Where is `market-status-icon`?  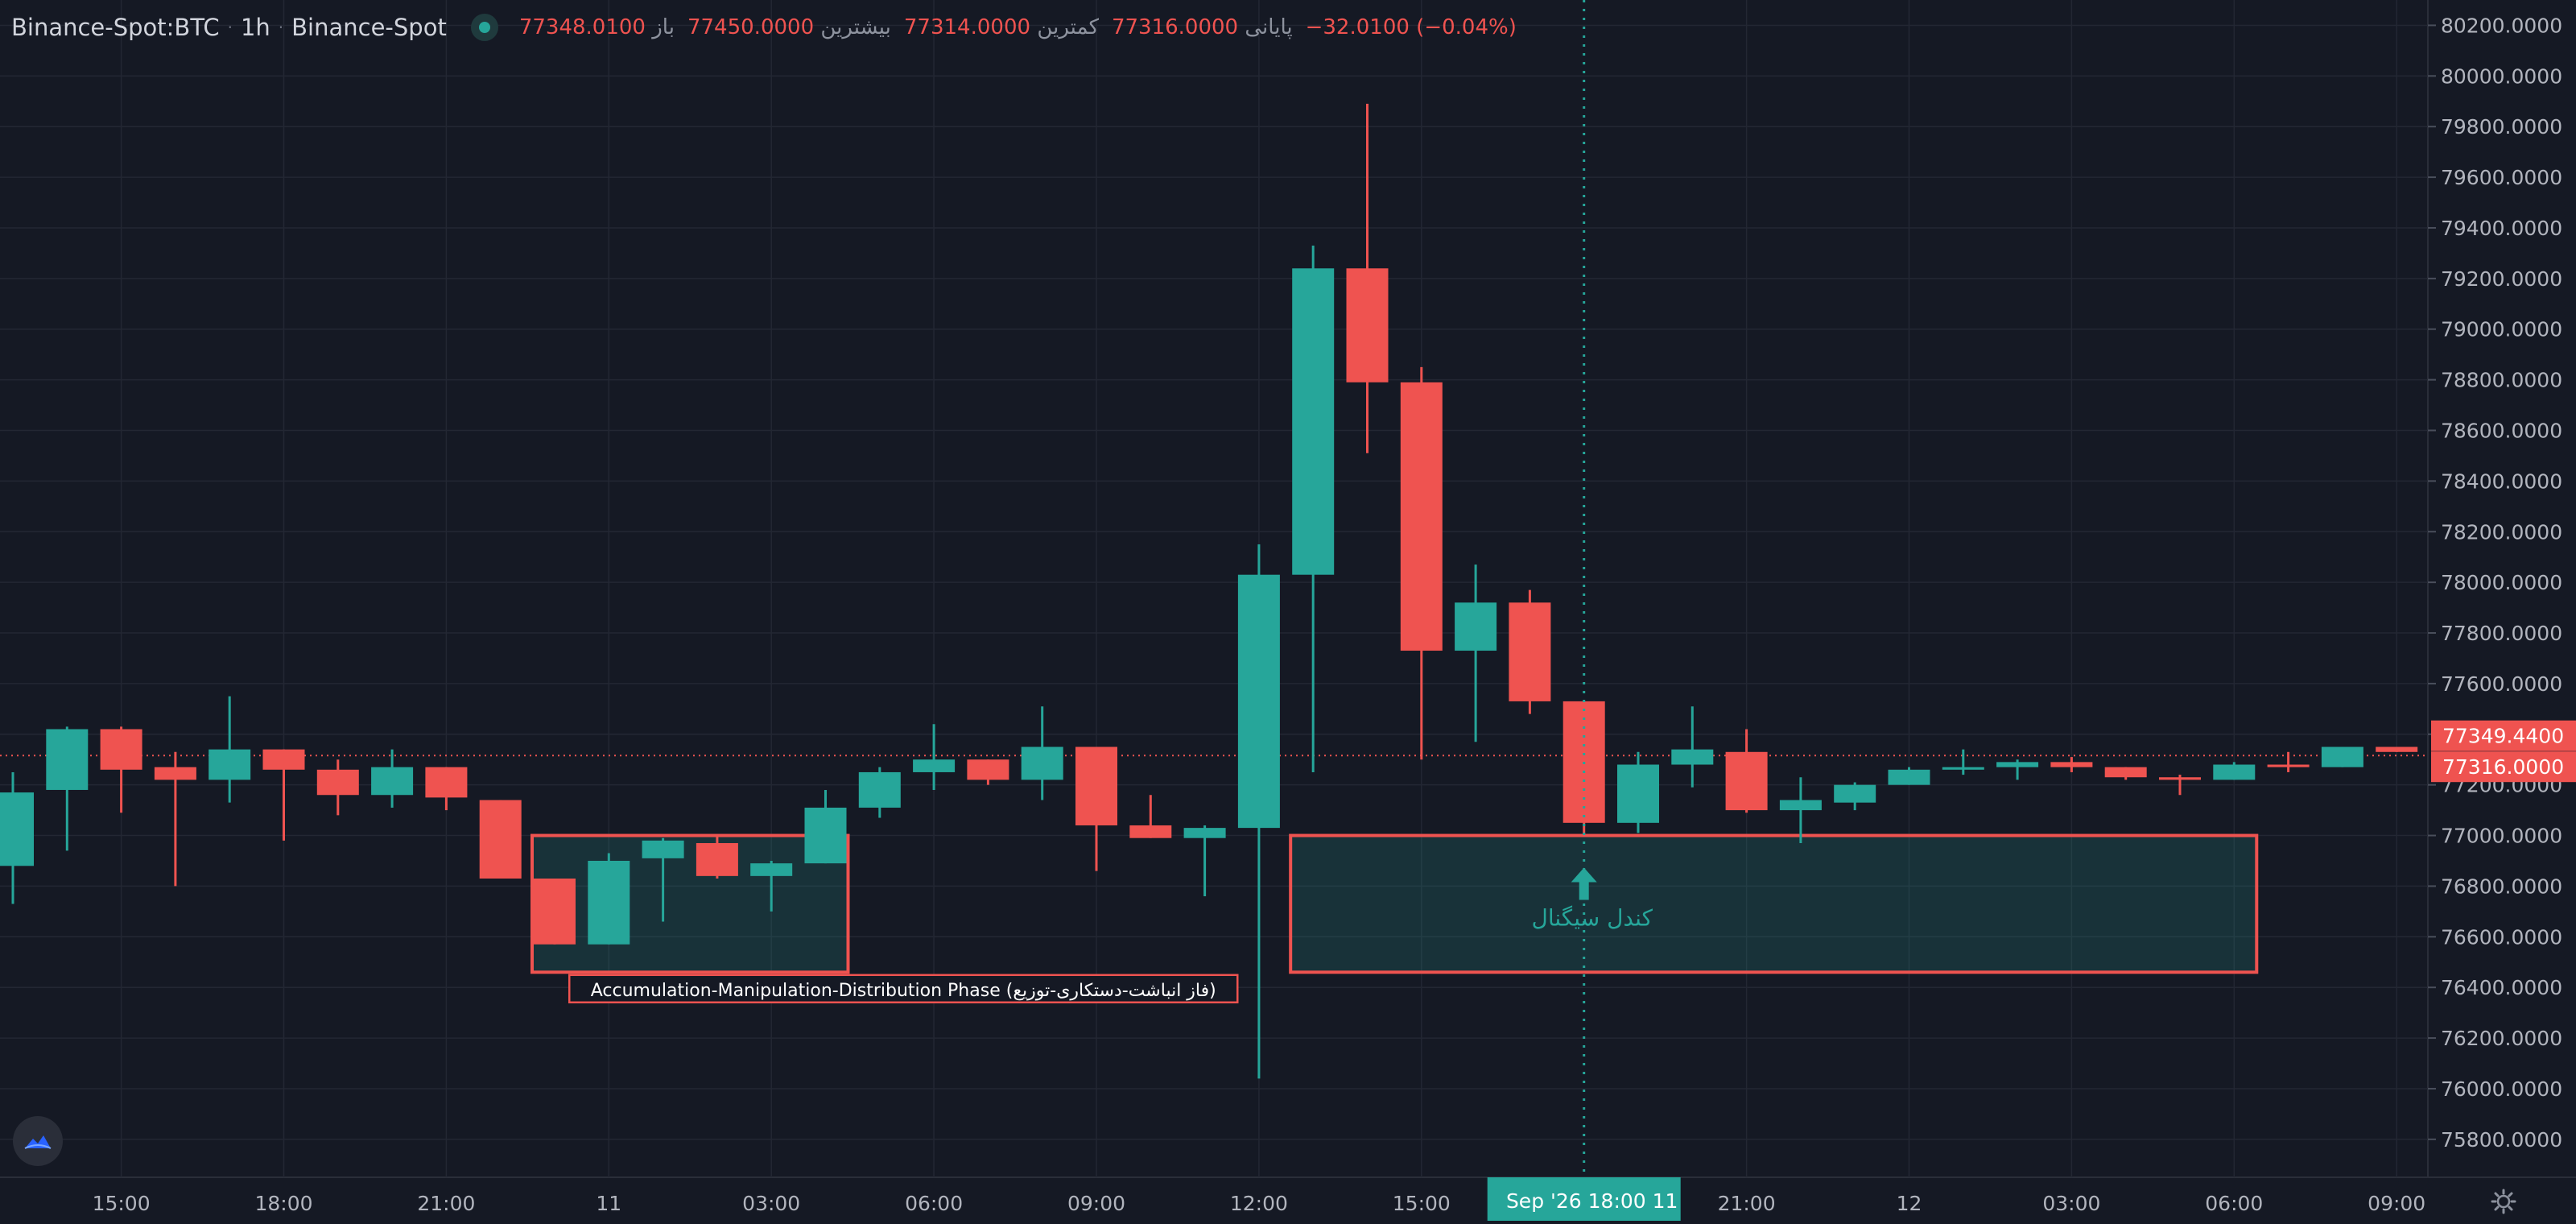
market-status-icon is located at coordinates (484, 27).